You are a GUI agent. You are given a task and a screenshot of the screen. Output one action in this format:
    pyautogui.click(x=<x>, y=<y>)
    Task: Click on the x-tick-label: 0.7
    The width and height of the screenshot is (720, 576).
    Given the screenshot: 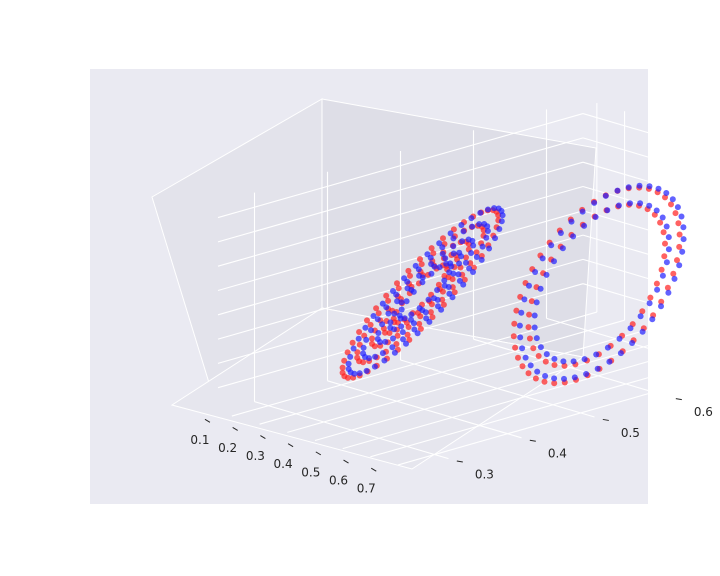 What is the action you would take?
    pyautogui.click(x=366, y=489)
    